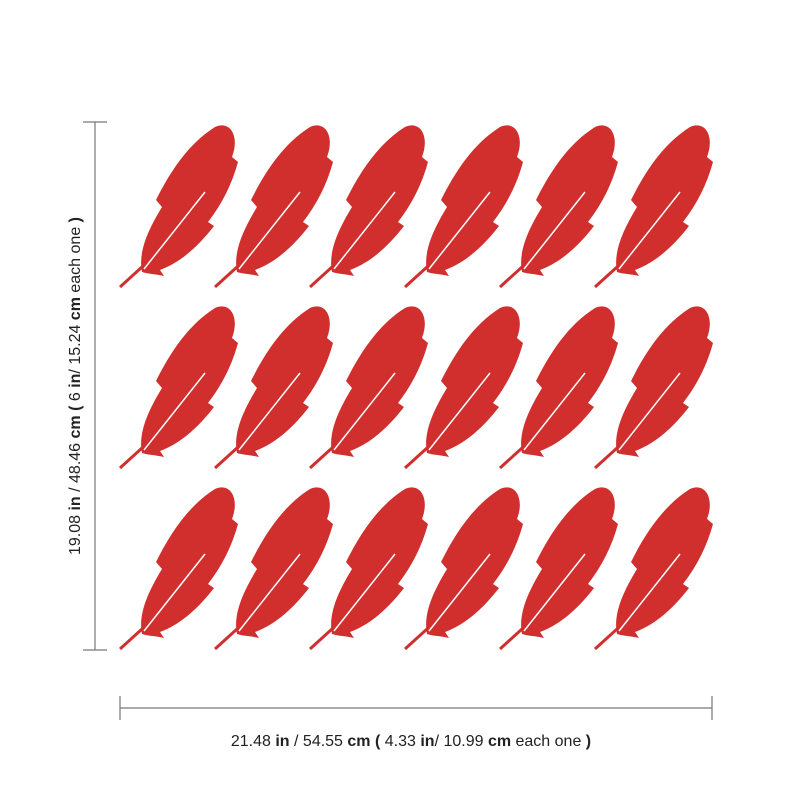  I want to click on label-segment: / 54.55, so click(319, 741).